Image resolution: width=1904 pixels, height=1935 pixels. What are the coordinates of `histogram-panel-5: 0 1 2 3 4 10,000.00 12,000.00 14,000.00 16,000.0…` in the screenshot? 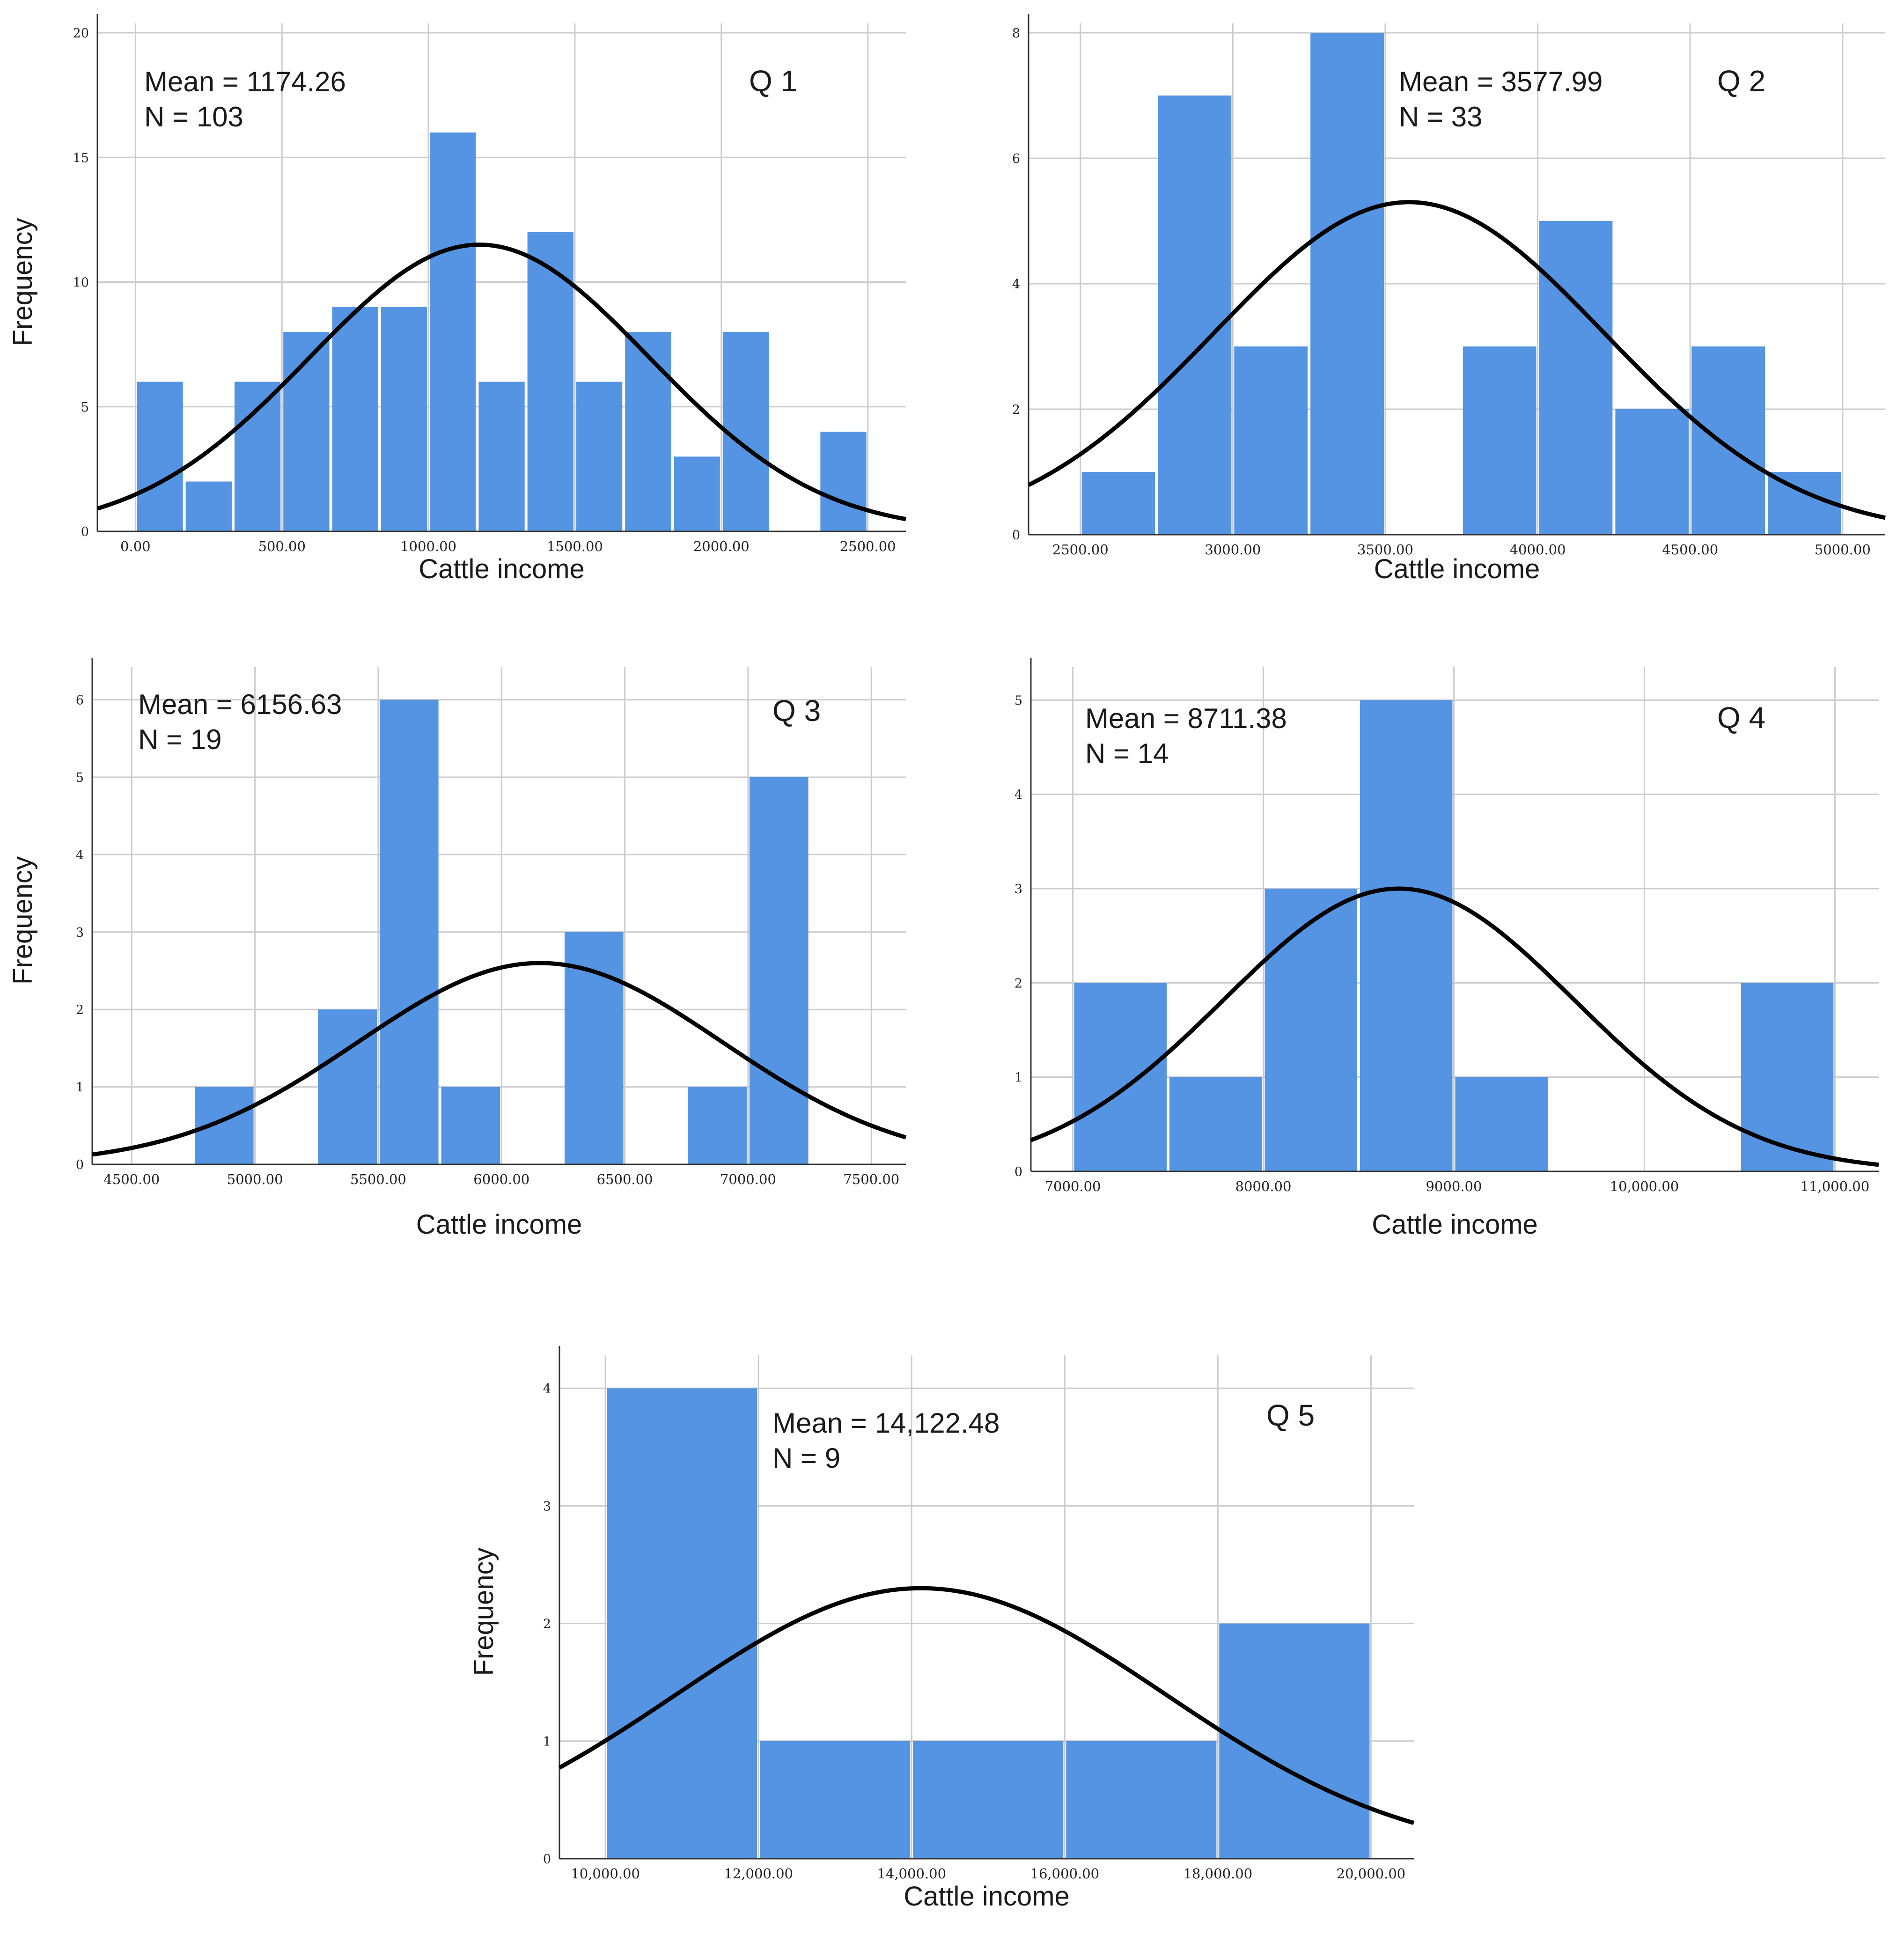 It's located at (942, 1629).